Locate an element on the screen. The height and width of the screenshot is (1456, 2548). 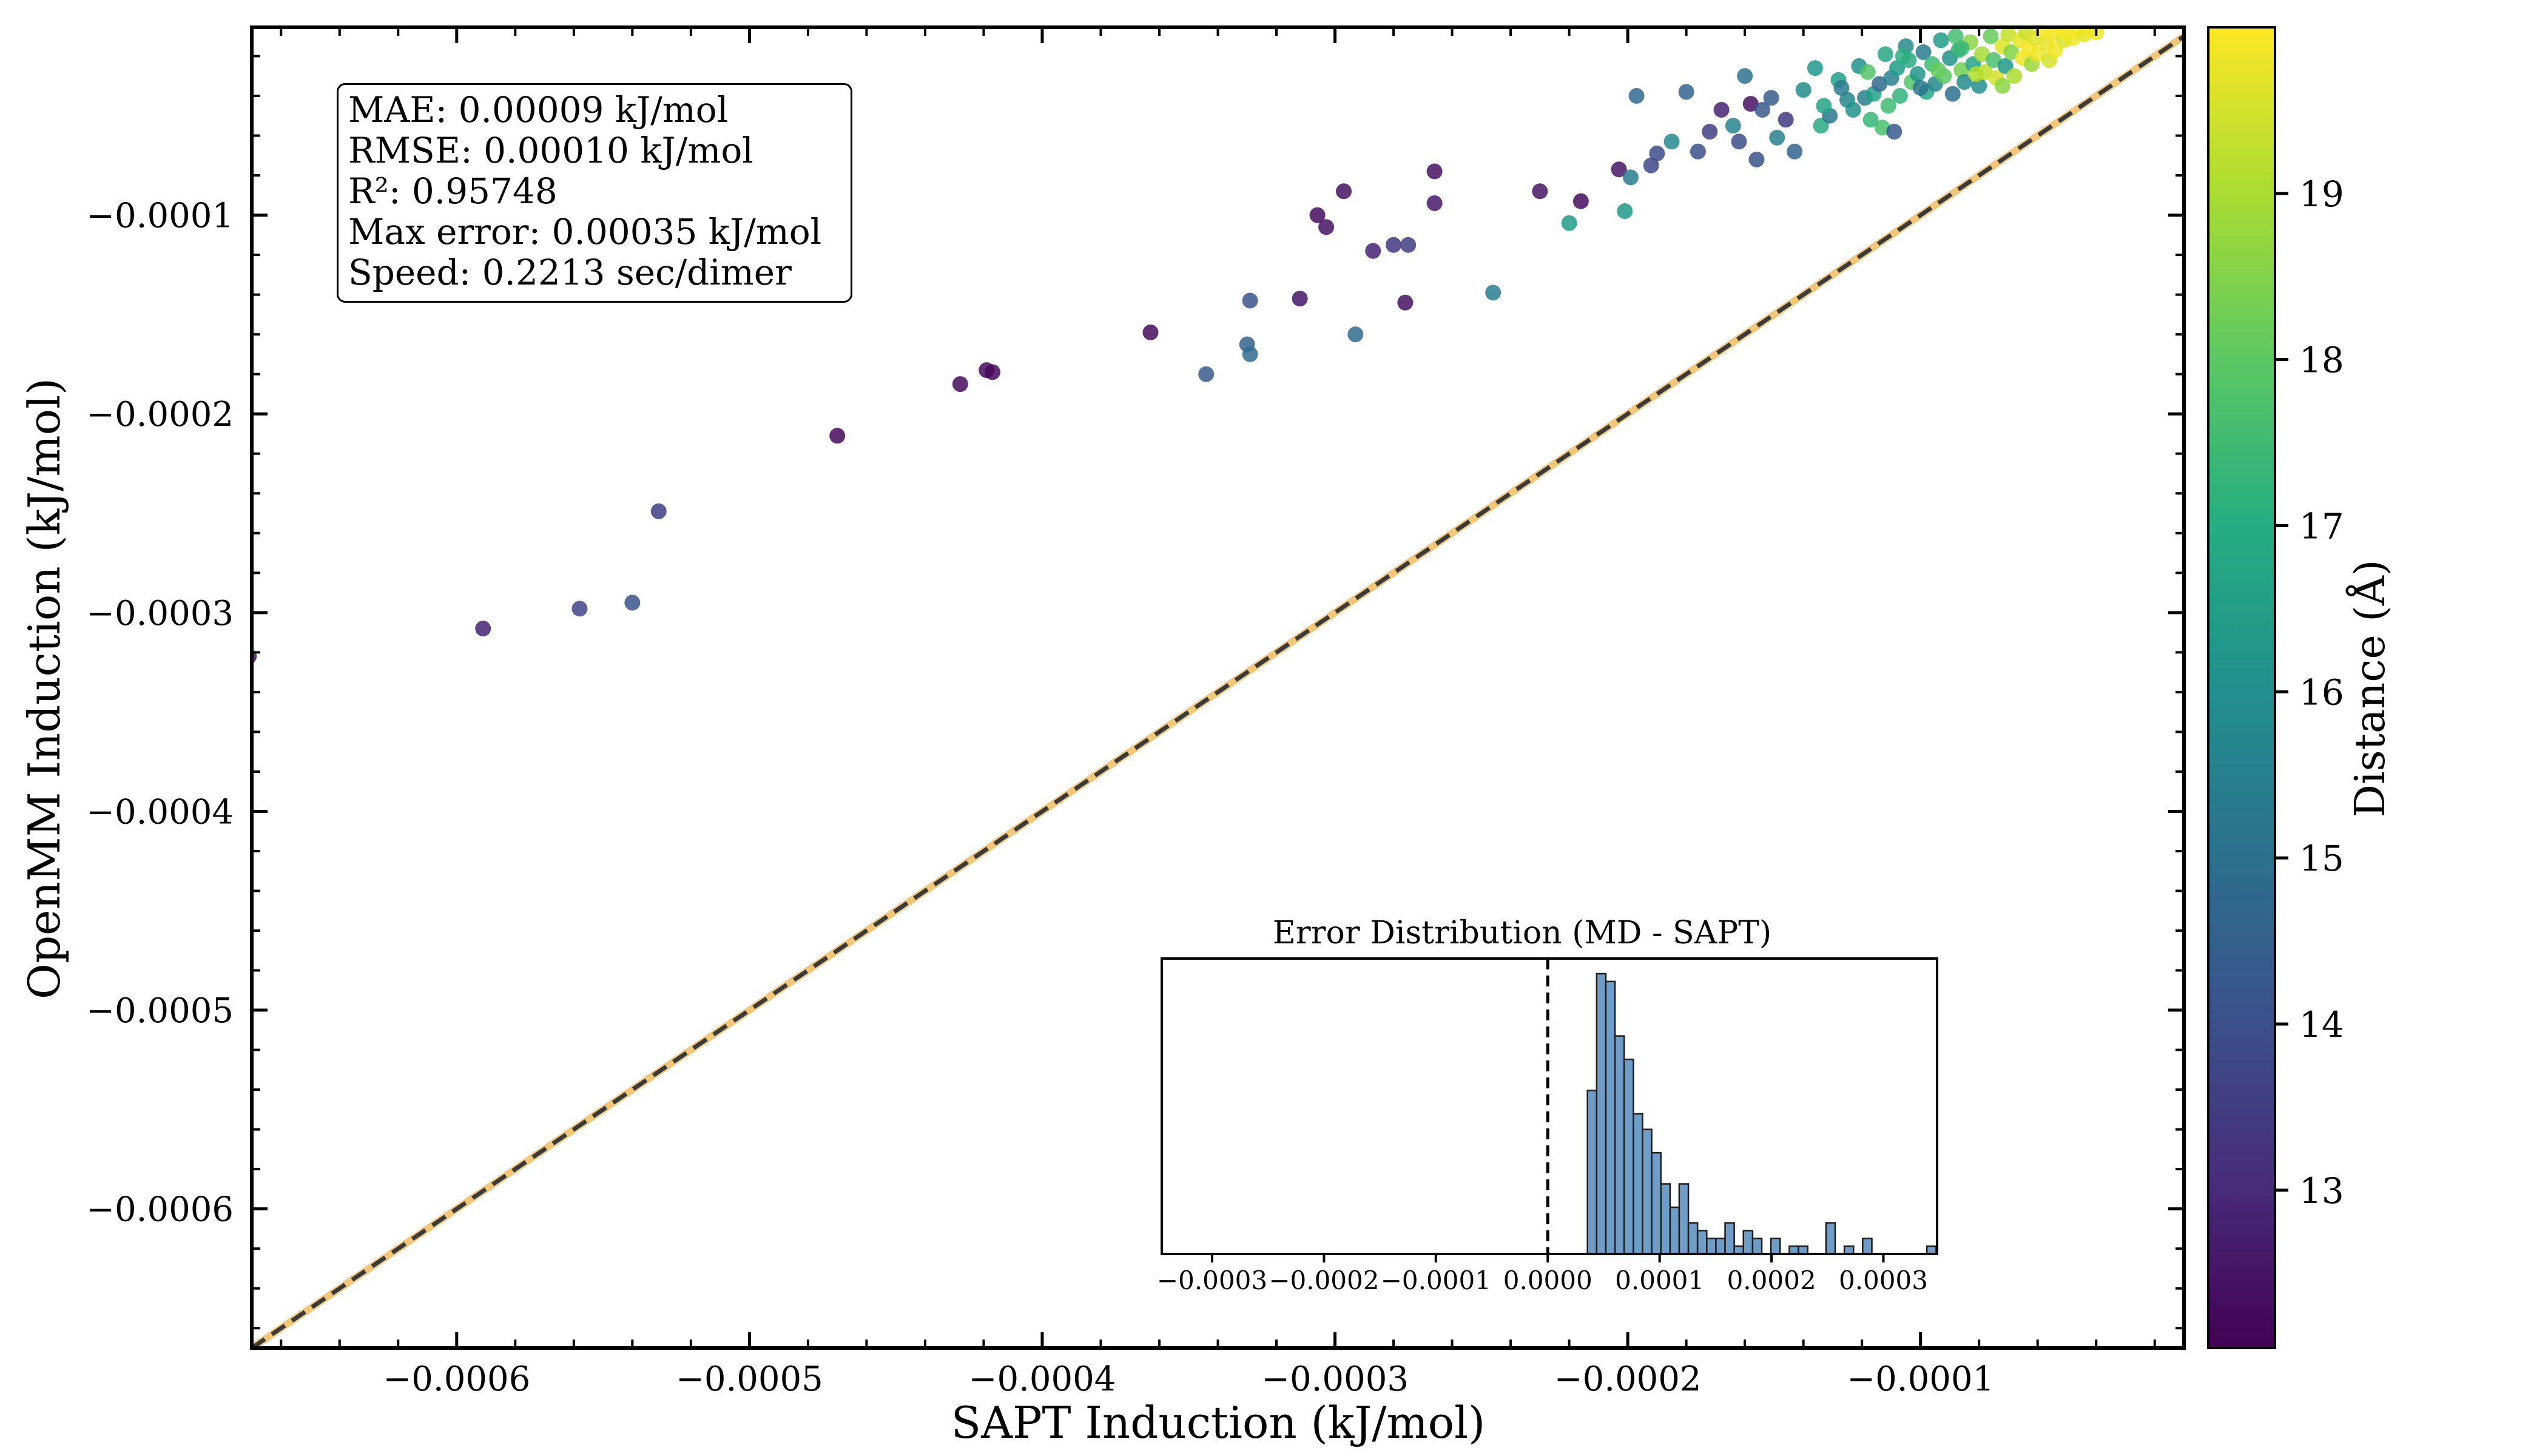
inset-x-tick-label: 0.0003 is located at coordinates (1883, 1280).